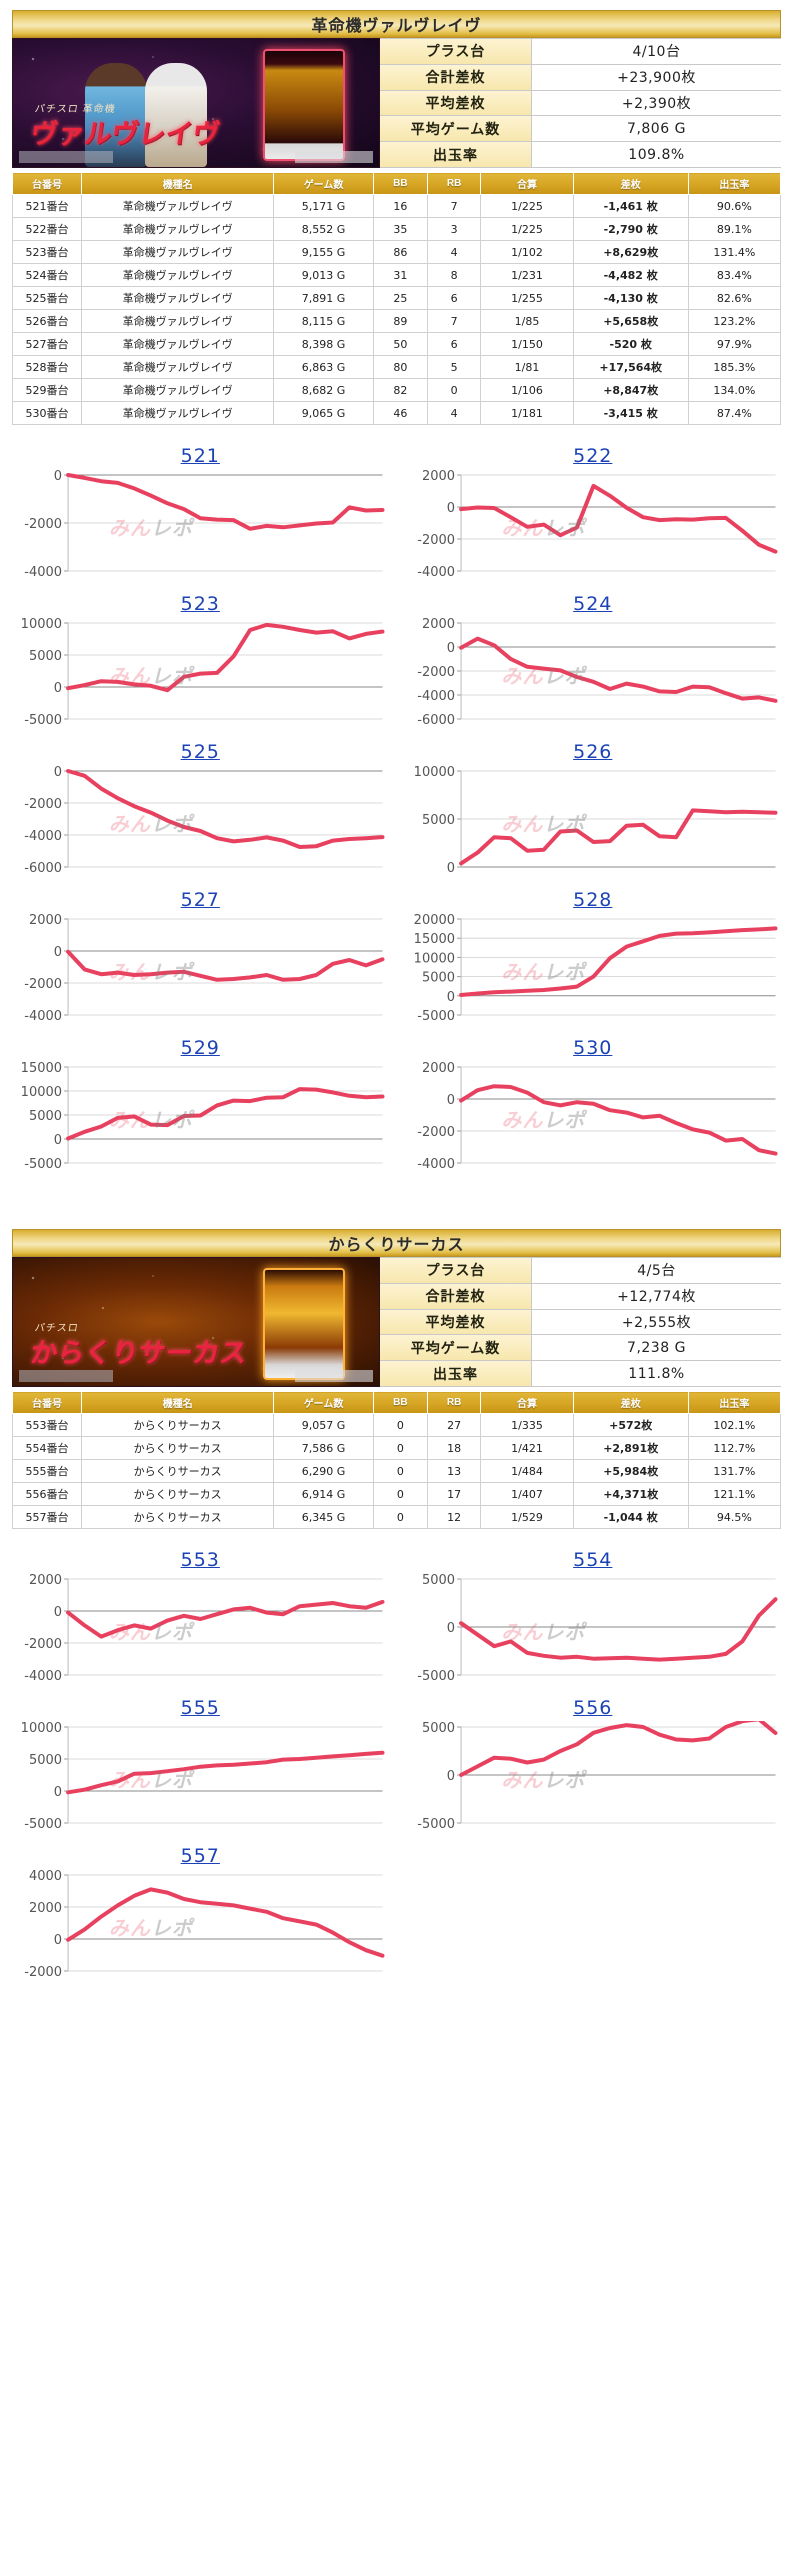 The height and width of the screenshot is (2560, 793). Describe the element at coordinates (323, 252) in the screenshot. I see `cell-games: 9,155 G` at that location.